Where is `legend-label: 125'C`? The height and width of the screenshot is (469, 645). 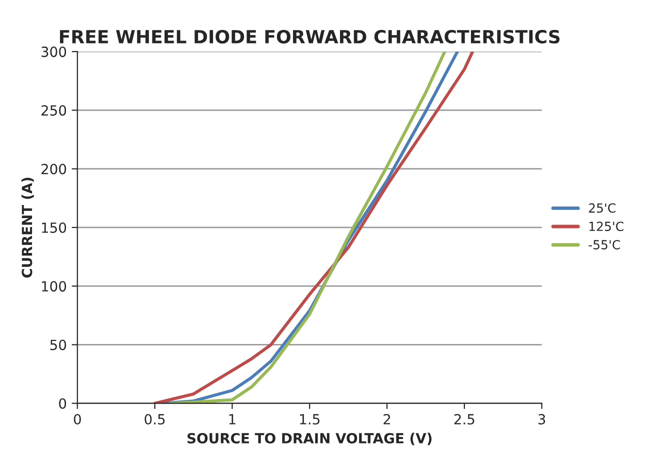
legend-label: 125'C is located at coordinates (606, 227).